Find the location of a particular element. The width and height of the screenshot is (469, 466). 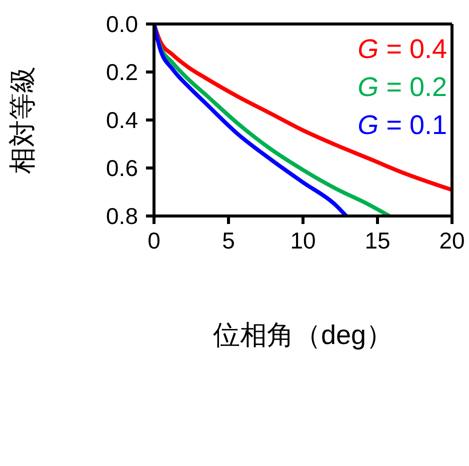

x-axis-title: 位相角（deg） is located at coordinates (303, 335).